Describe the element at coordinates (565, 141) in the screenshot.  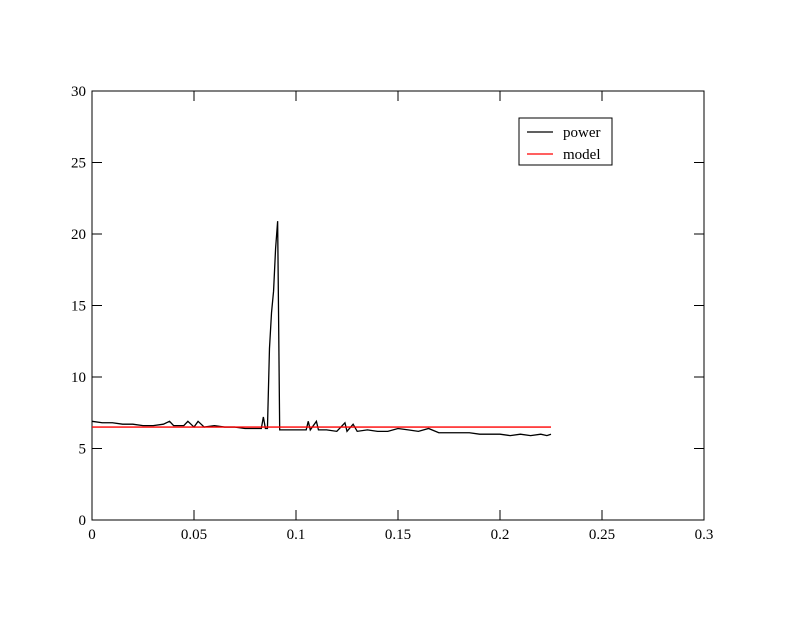
I see `legend-box` at that location.